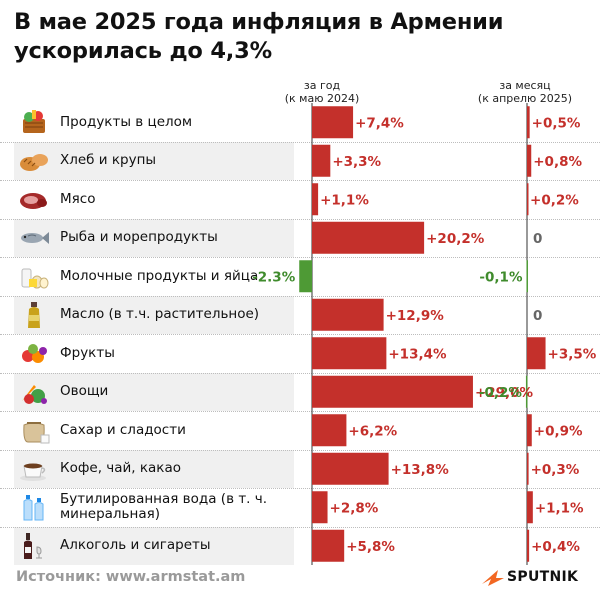  I want to click on logo-text: SPUTNIK, so click(543, 577).